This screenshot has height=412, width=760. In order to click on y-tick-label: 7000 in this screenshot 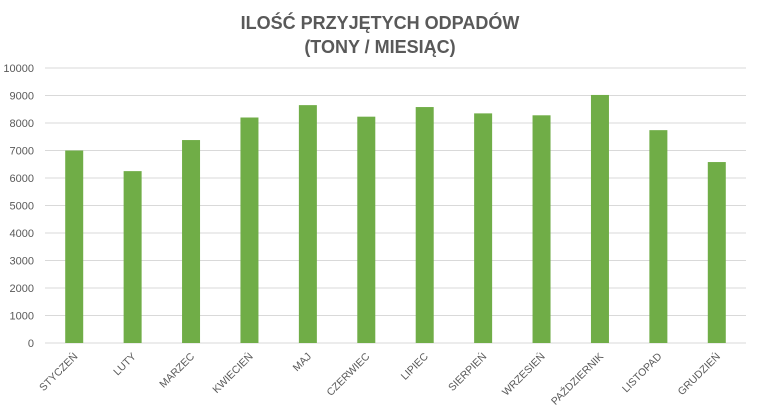, I will do `click(22, 152)`.